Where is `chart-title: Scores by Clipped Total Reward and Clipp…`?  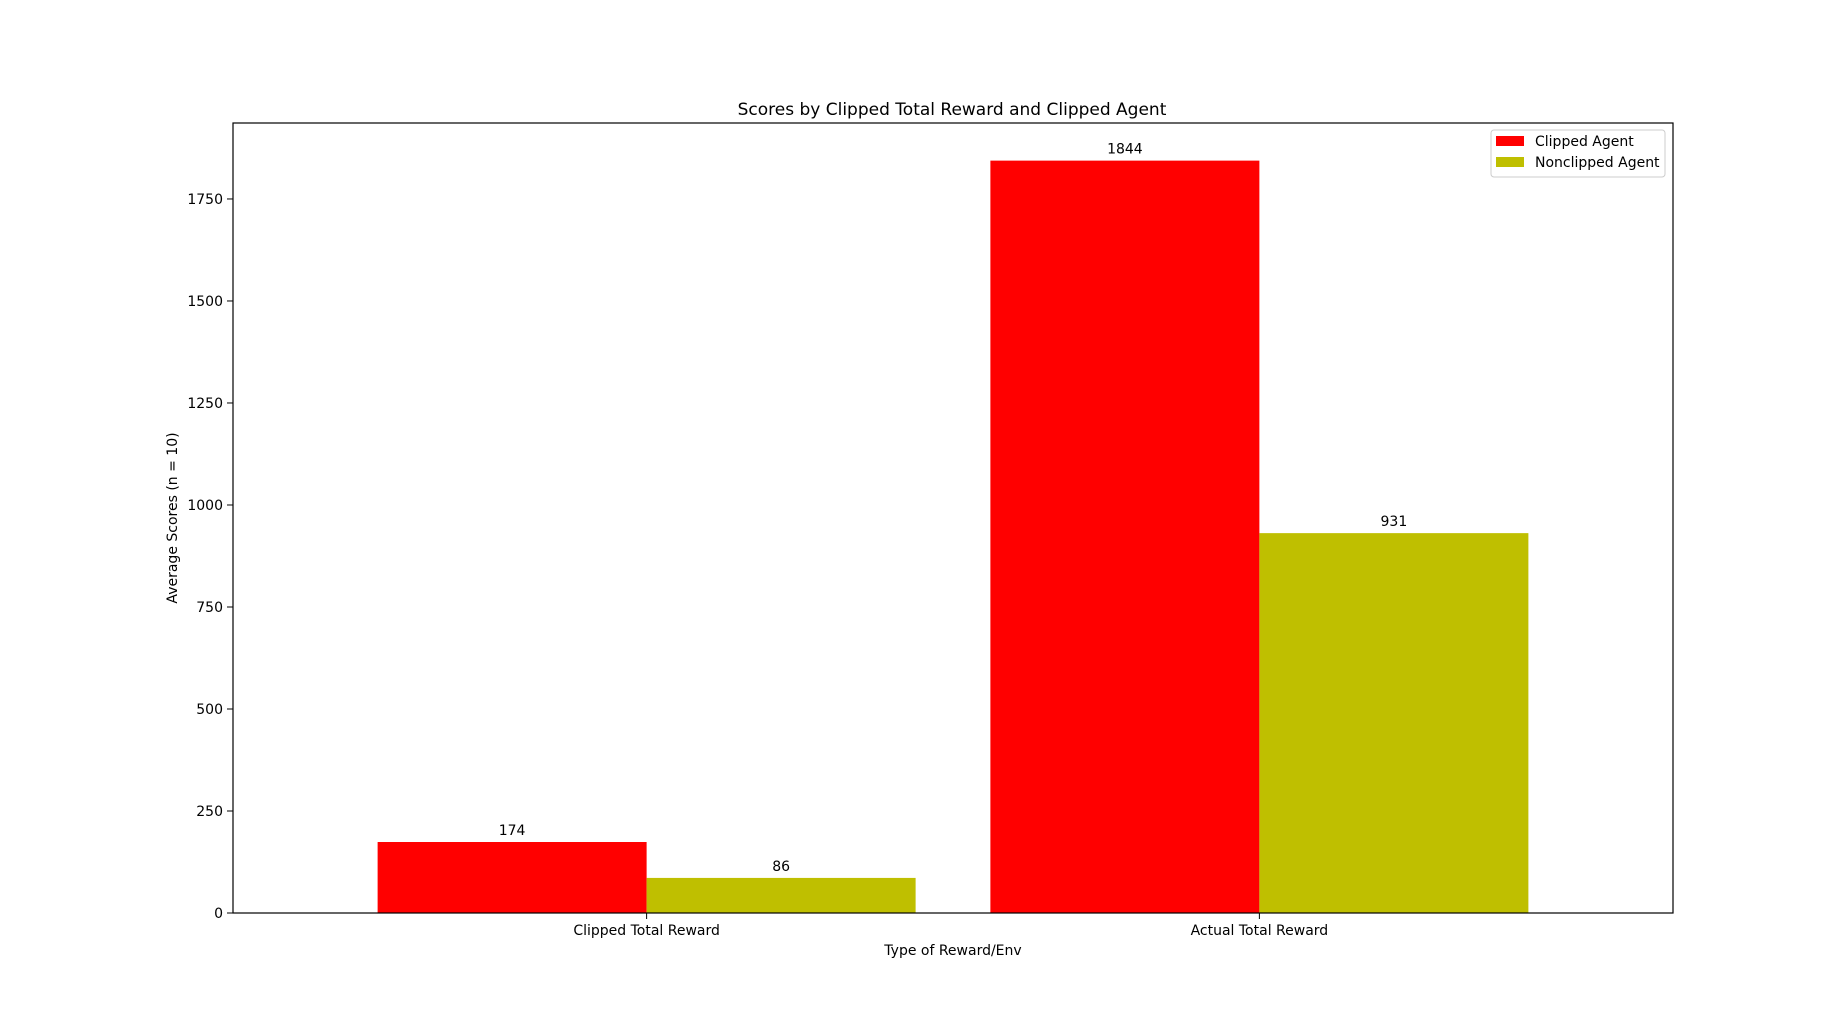 chart-title: Scores by Clipped Total Reward and Clipp… is located at coordinates (952, 110).